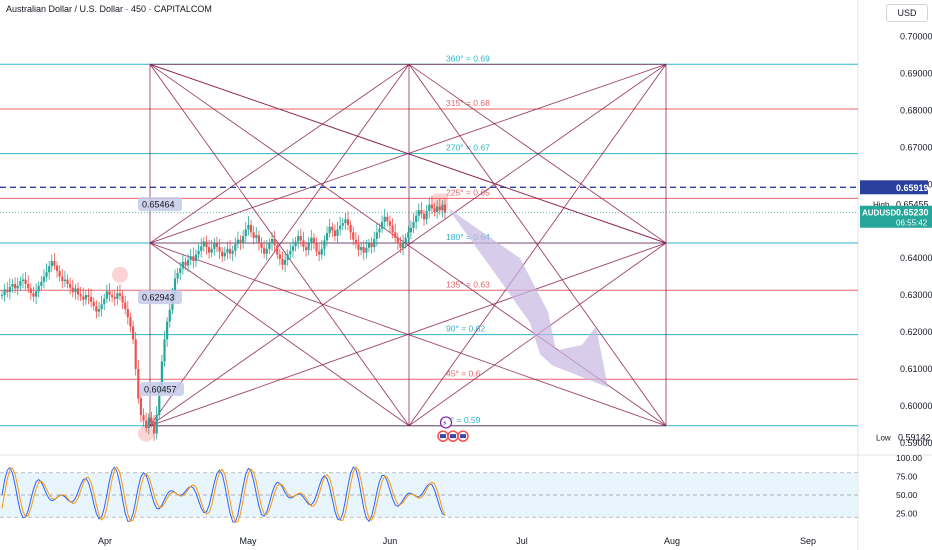 Image resolution: width=932 pixels, height=550 pixels. What do you see at coordinates (916, 74) in the screenshot?
I see `price-tick-label: 0.69000` at bounding box center [916, 74].